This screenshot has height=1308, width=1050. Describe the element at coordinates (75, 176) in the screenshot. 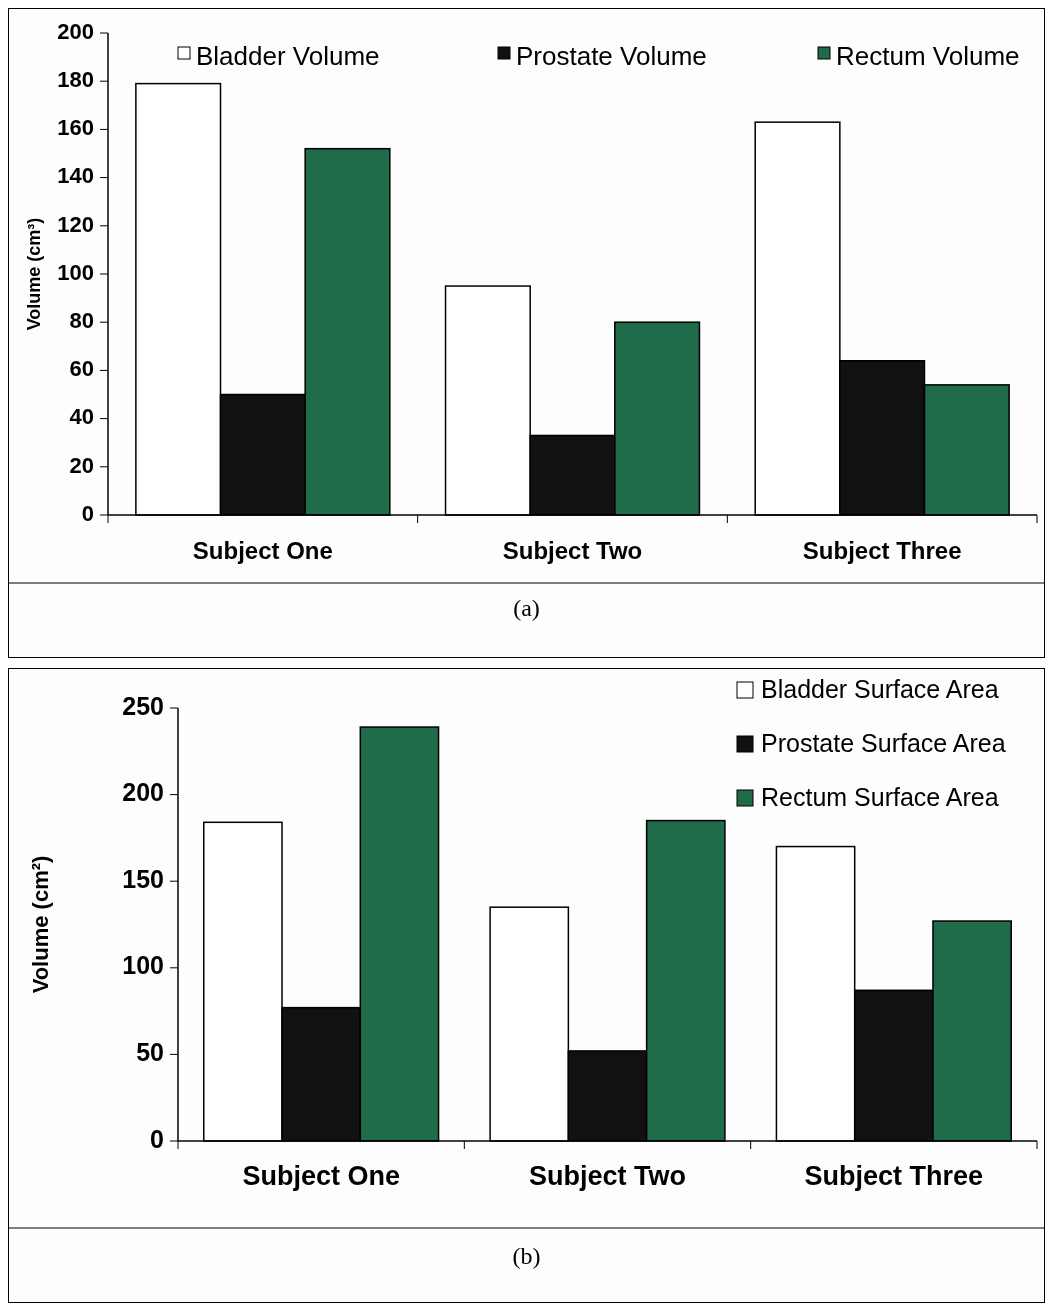

I see `y-tick-label: 140` at that location.